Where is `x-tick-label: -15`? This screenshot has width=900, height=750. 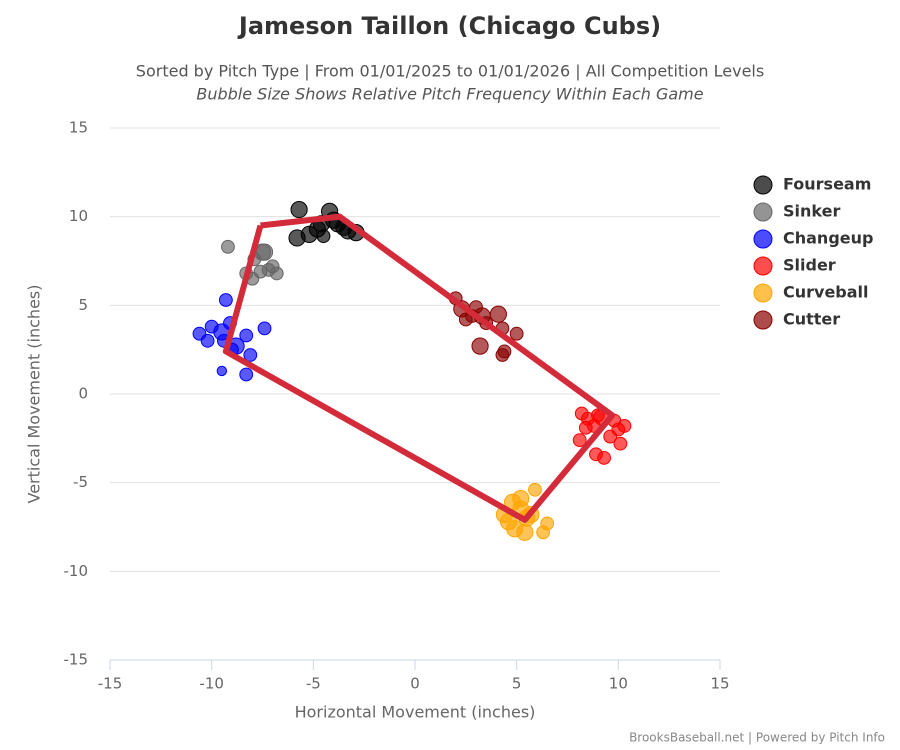 x-tick-label: -15 is located at coordinates (110, 684).